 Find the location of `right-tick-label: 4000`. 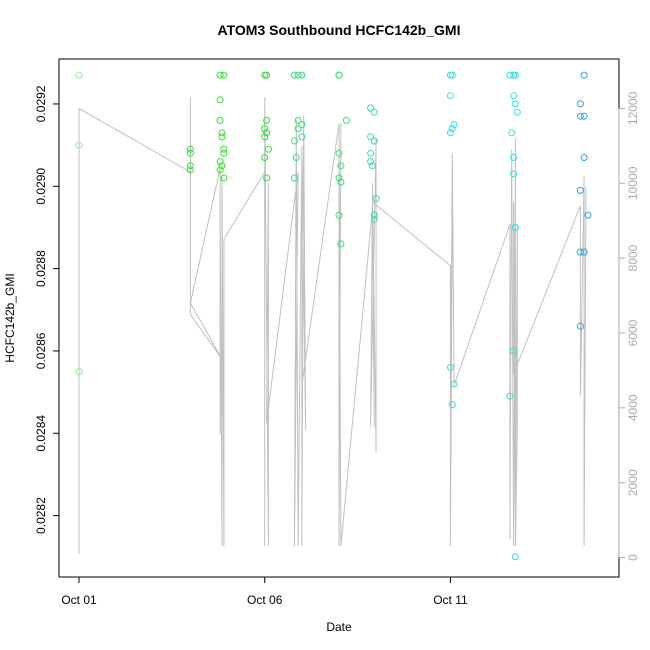

right-tick-label: 4000 is located at coordinates (633, 407).